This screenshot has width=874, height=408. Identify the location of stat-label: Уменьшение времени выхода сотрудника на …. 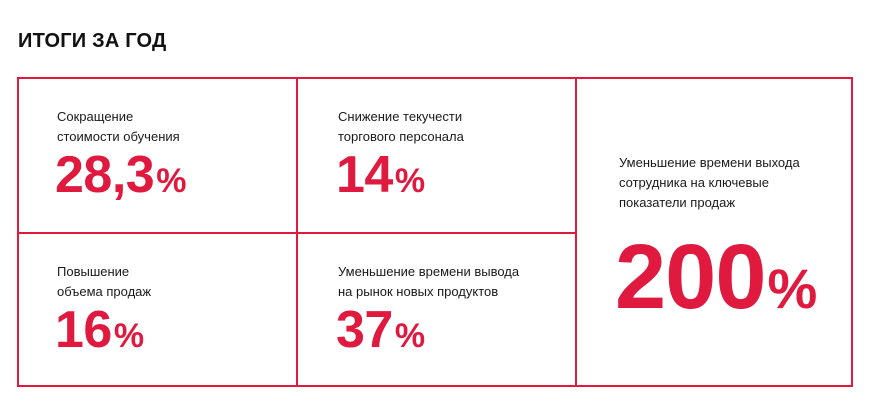
(709, 182).